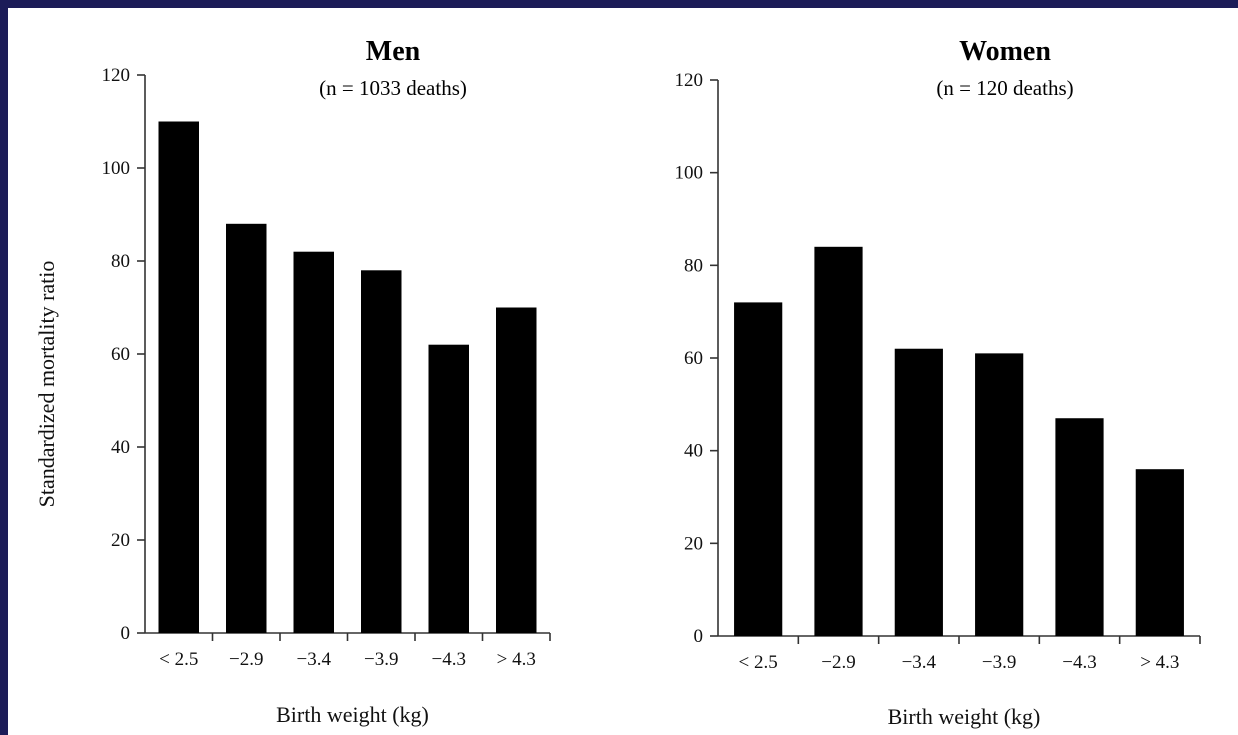  I want to click on chart-subtitle: (n = 120 deaths), so click(1004, 88).